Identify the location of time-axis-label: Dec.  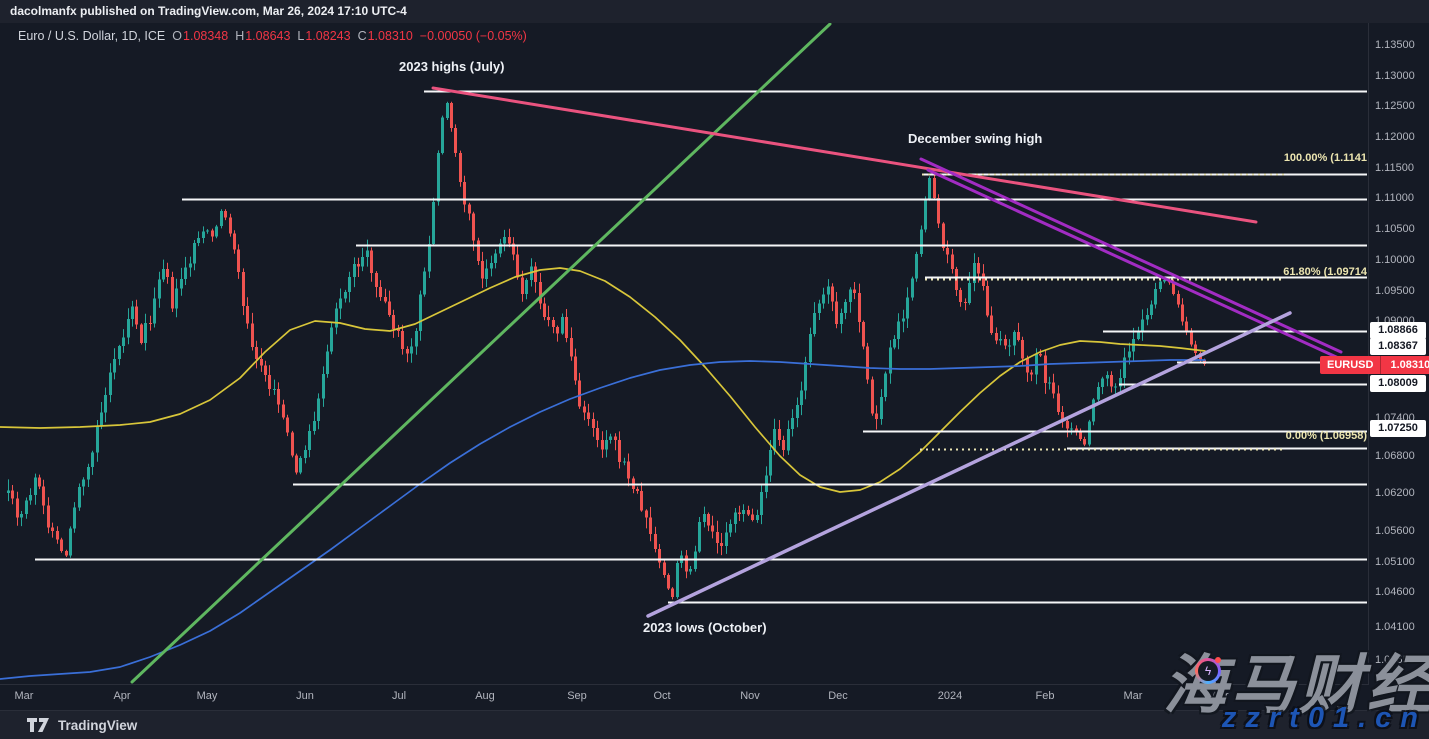
(838, 696).